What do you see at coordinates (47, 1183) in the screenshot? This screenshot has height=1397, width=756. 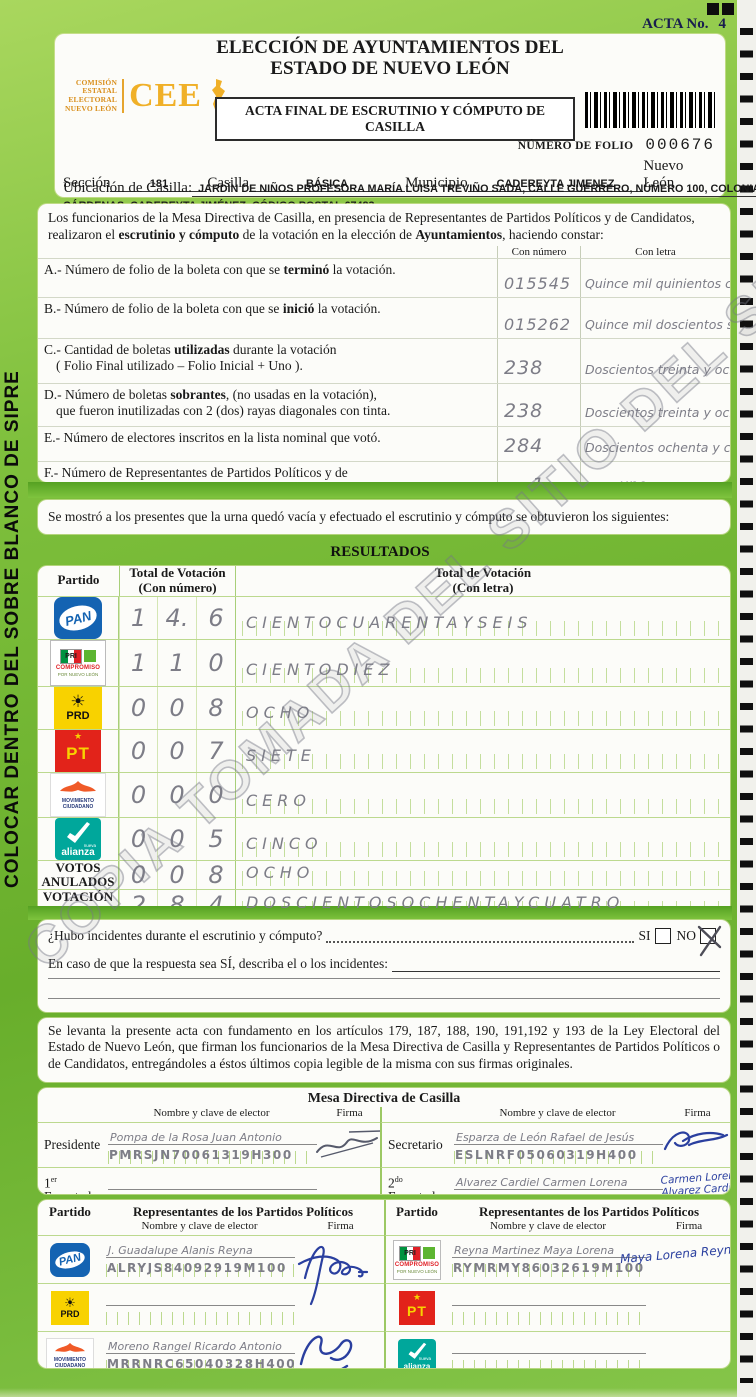 I see `esc1-n: 1` at bounding box center [47, 1183].